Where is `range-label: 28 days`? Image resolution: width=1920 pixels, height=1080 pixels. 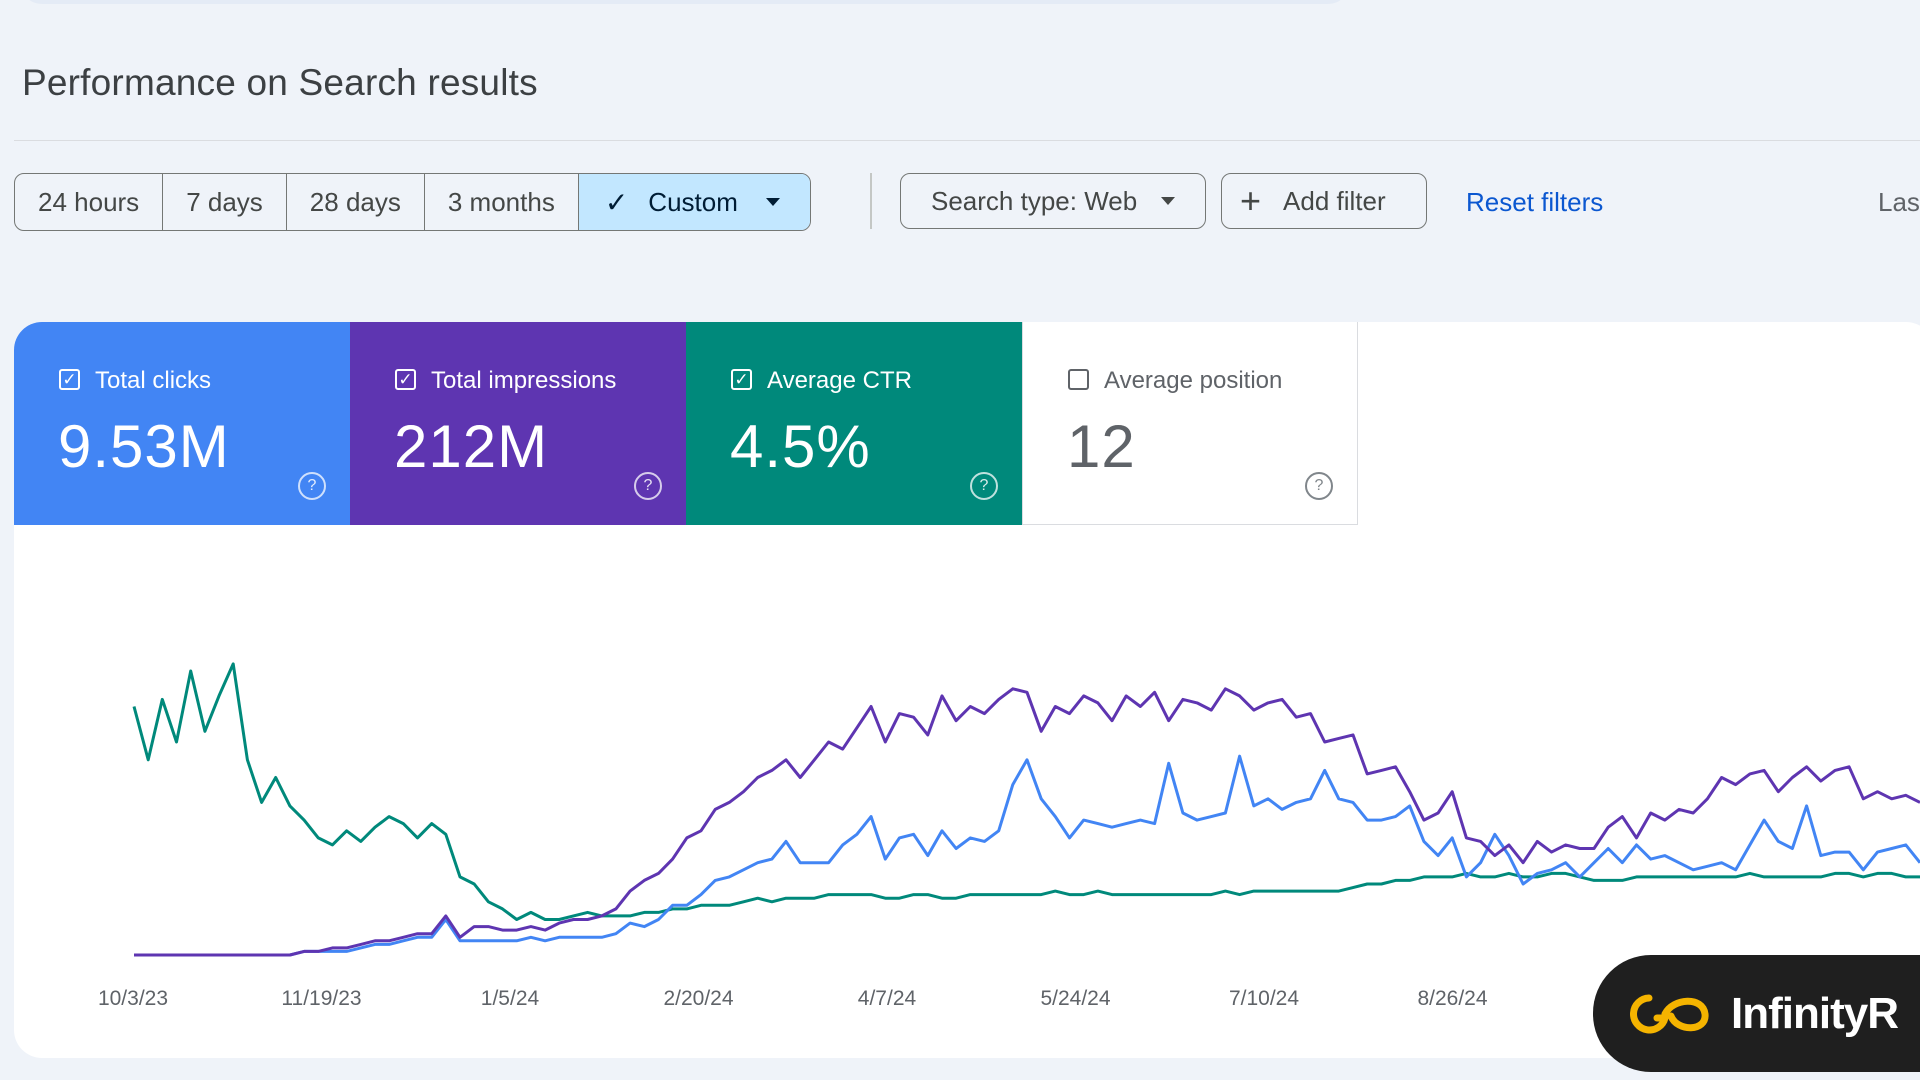 range-label: 28 days is located at coordinates (355, 201).